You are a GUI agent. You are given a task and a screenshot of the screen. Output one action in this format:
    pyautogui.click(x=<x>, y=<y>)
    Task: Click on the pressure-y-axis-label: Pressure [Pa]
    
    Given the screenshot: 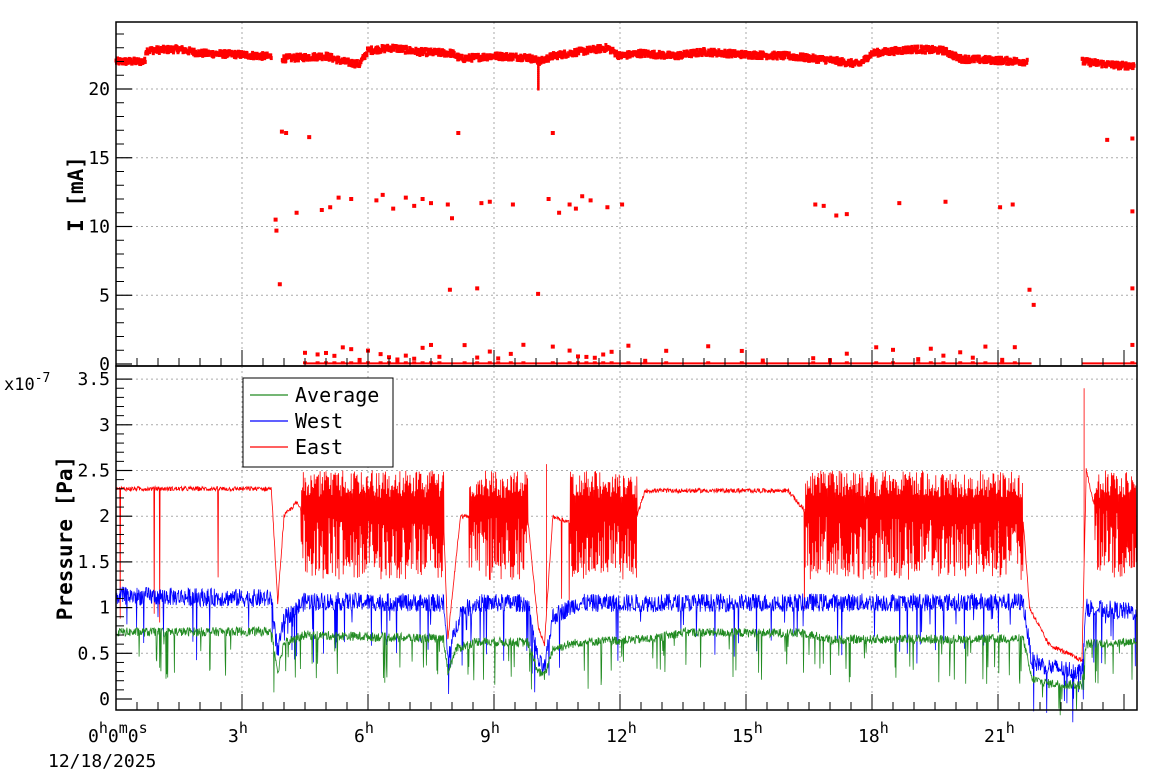 What is the action you would take?
    pyautogui.click(x=65, y=538)
    